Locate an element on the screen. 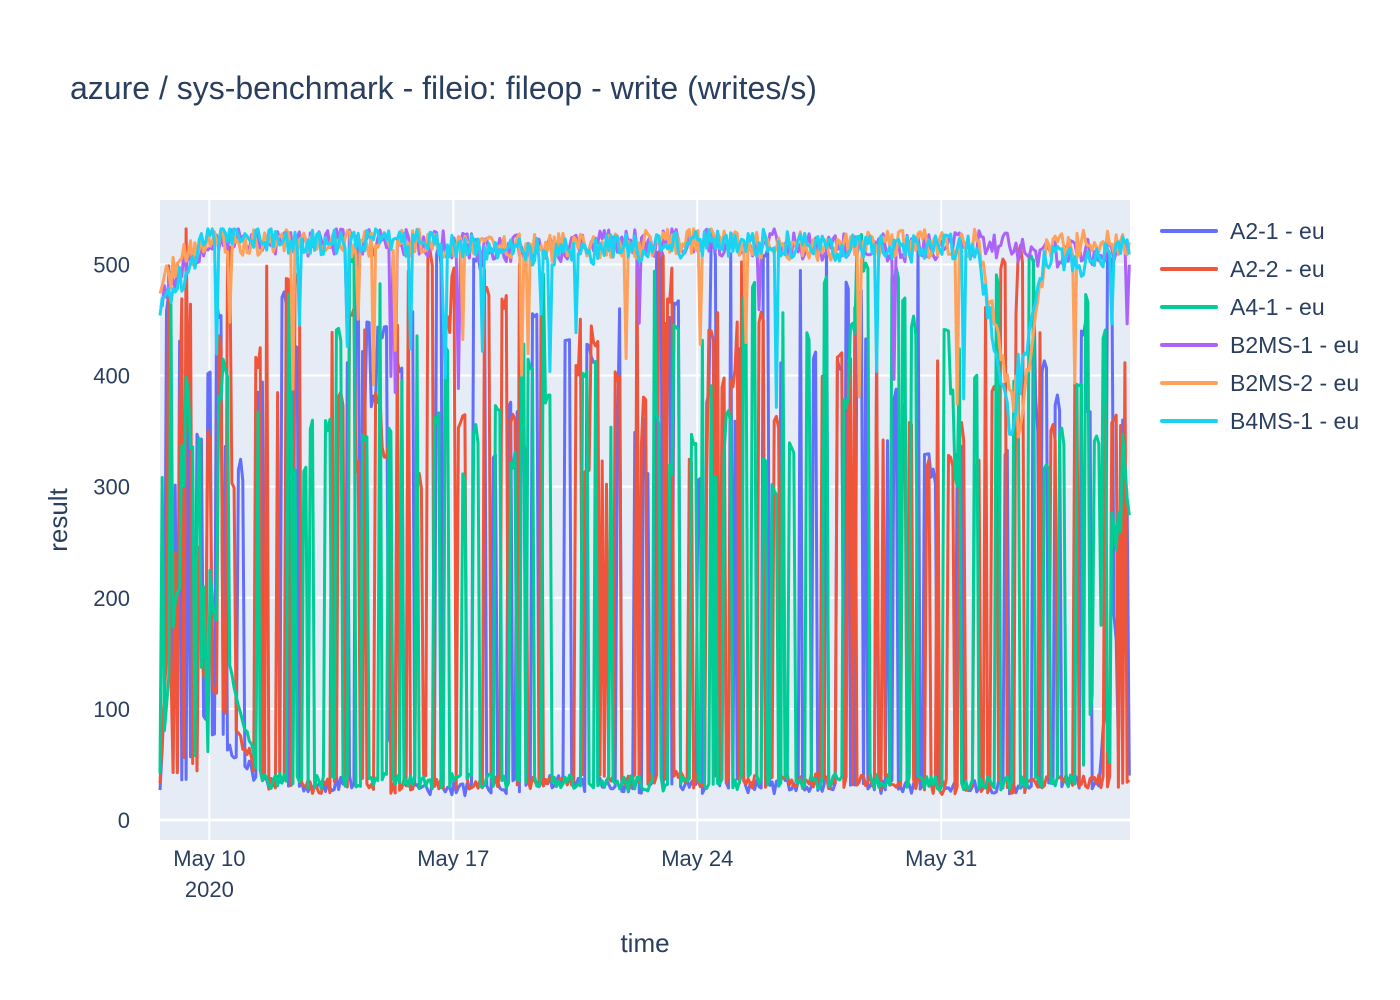  x-tick-label: May 10 is located at coordinates (209, 858).